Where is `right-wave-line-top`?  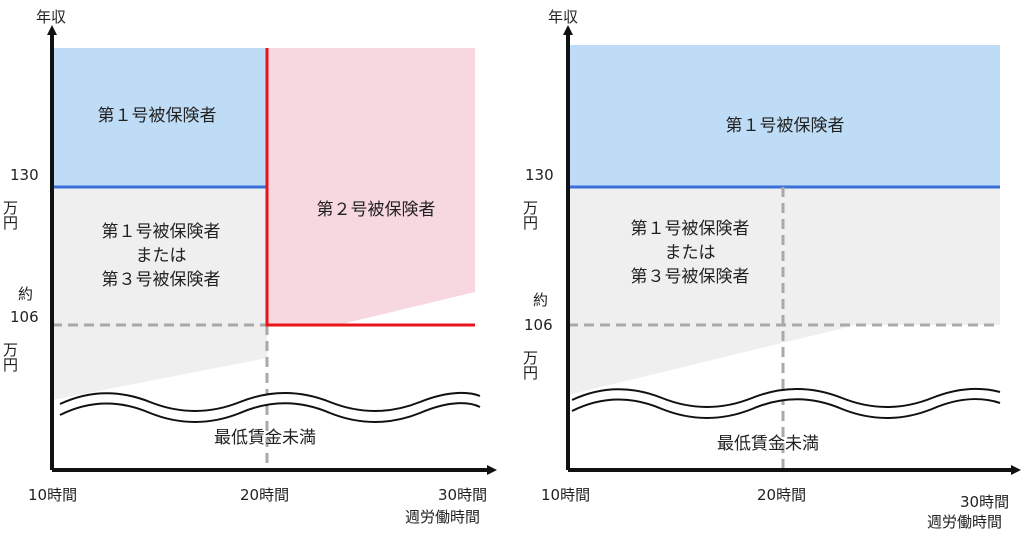
right-wave-line-top is located at coordinates (786, 397).